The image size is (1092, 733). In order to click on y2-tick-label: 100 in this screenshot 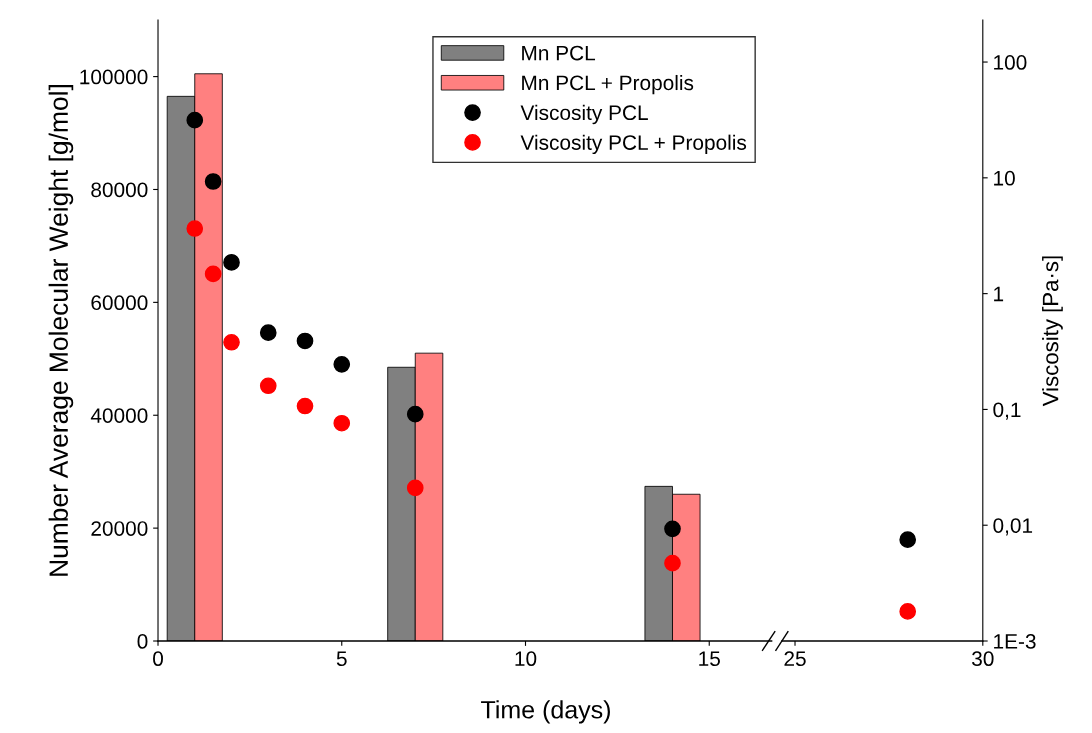, I will do `click(1010, 62)`.